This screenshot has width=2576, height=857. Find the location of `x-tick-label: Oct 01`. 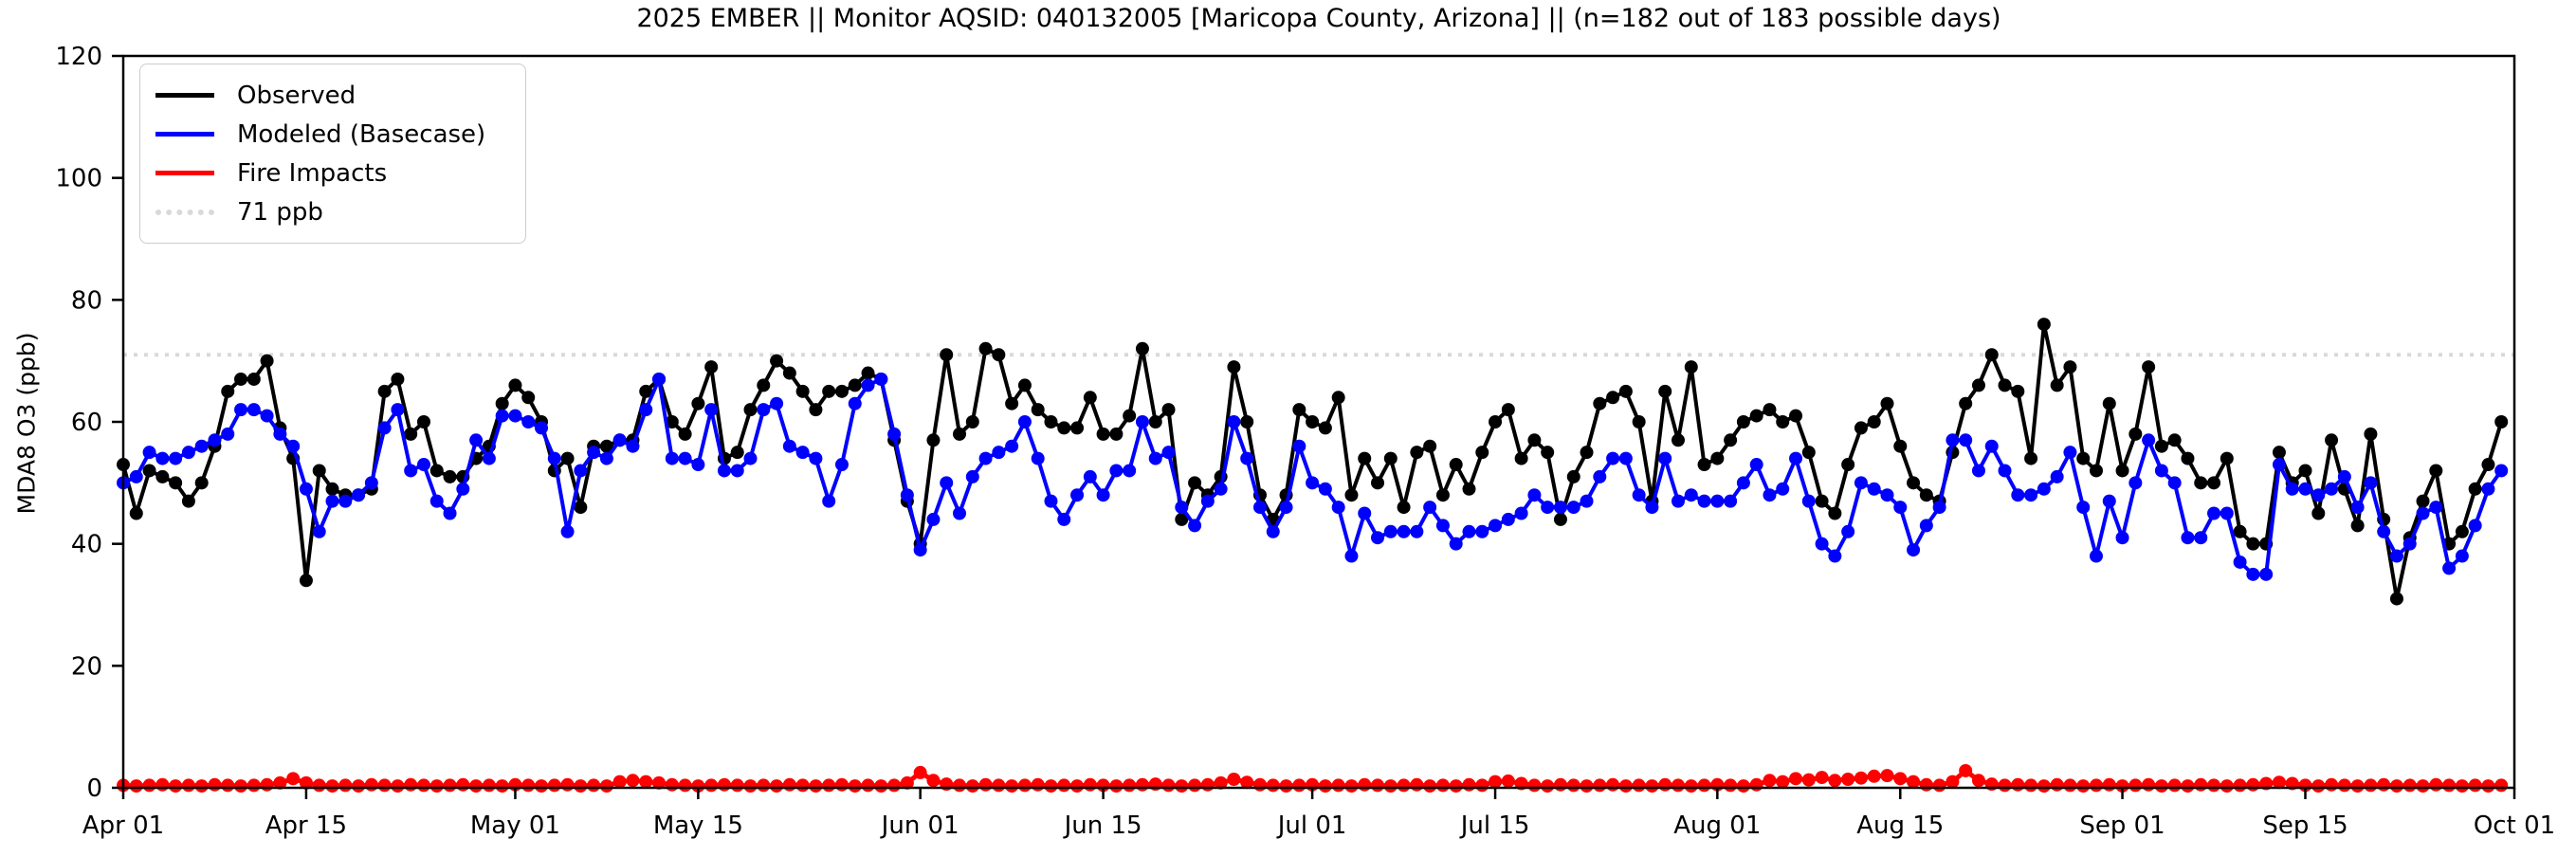

x-tick-label: Oct 01 is located at coordinates (2514, 825).